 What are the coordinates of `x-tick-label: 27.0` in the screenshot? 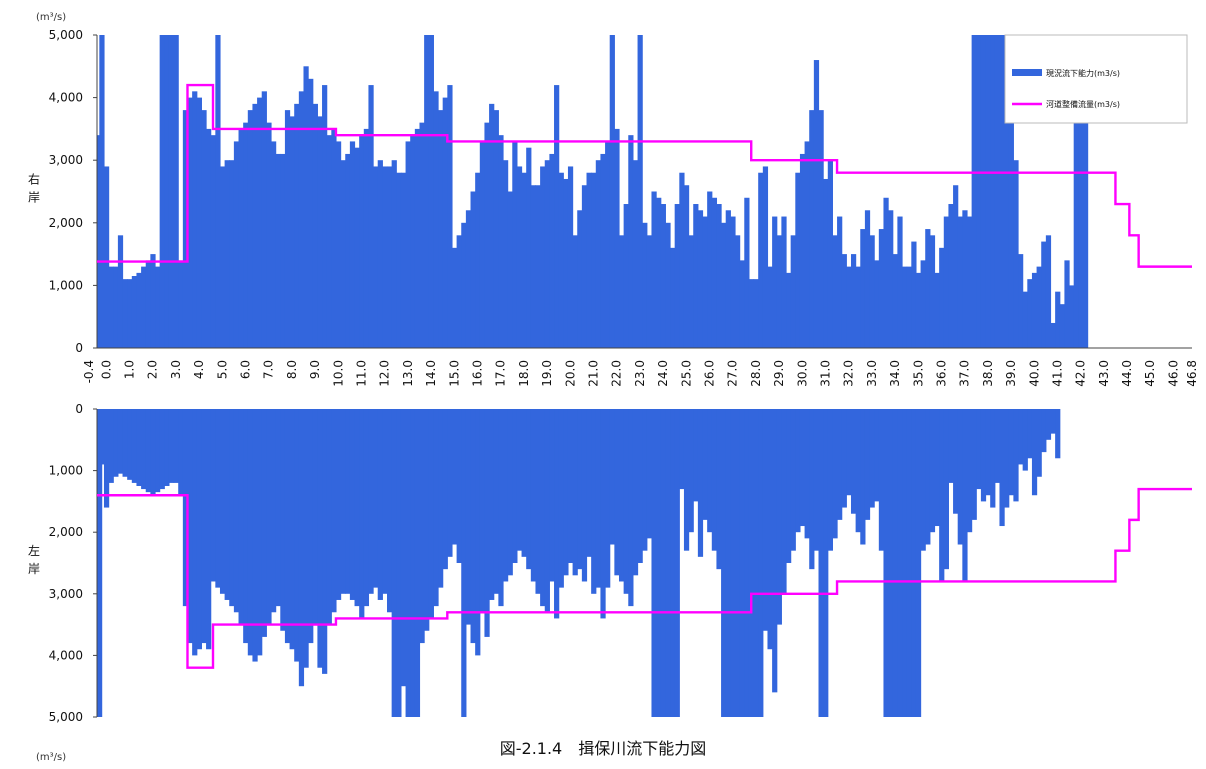 It's located at (733, 373).